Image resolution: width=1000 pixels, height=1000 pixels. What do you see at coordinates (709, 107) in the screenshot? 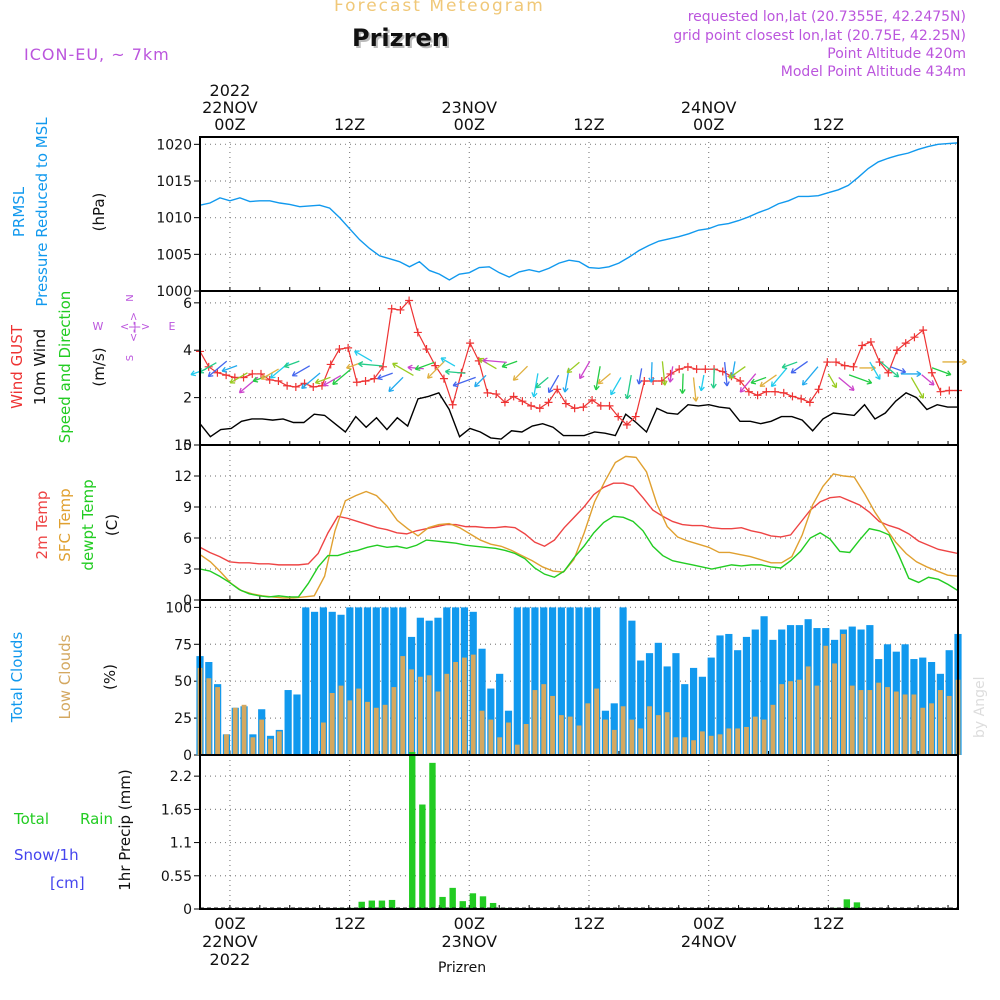
I see `top-time-label: 24NOV` at bounding box center [709, 107].